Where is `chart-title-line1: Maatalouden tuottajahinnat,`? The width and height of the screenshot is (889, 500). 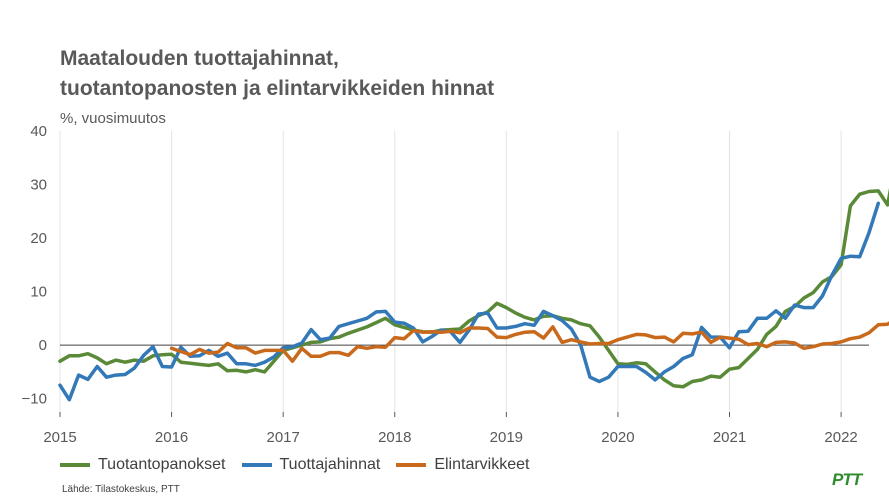
chart-title-line1: Maatalouden tuottajahinnat, is located at coordinates (199, 58).